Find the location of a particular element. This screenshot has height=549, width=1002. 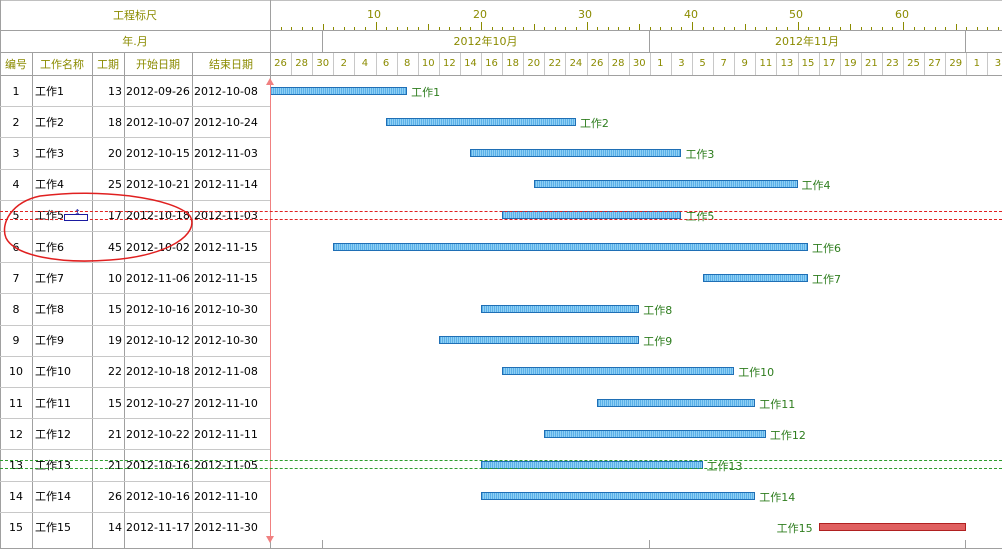

day-label: 1 is located at coordinates (977, 63).